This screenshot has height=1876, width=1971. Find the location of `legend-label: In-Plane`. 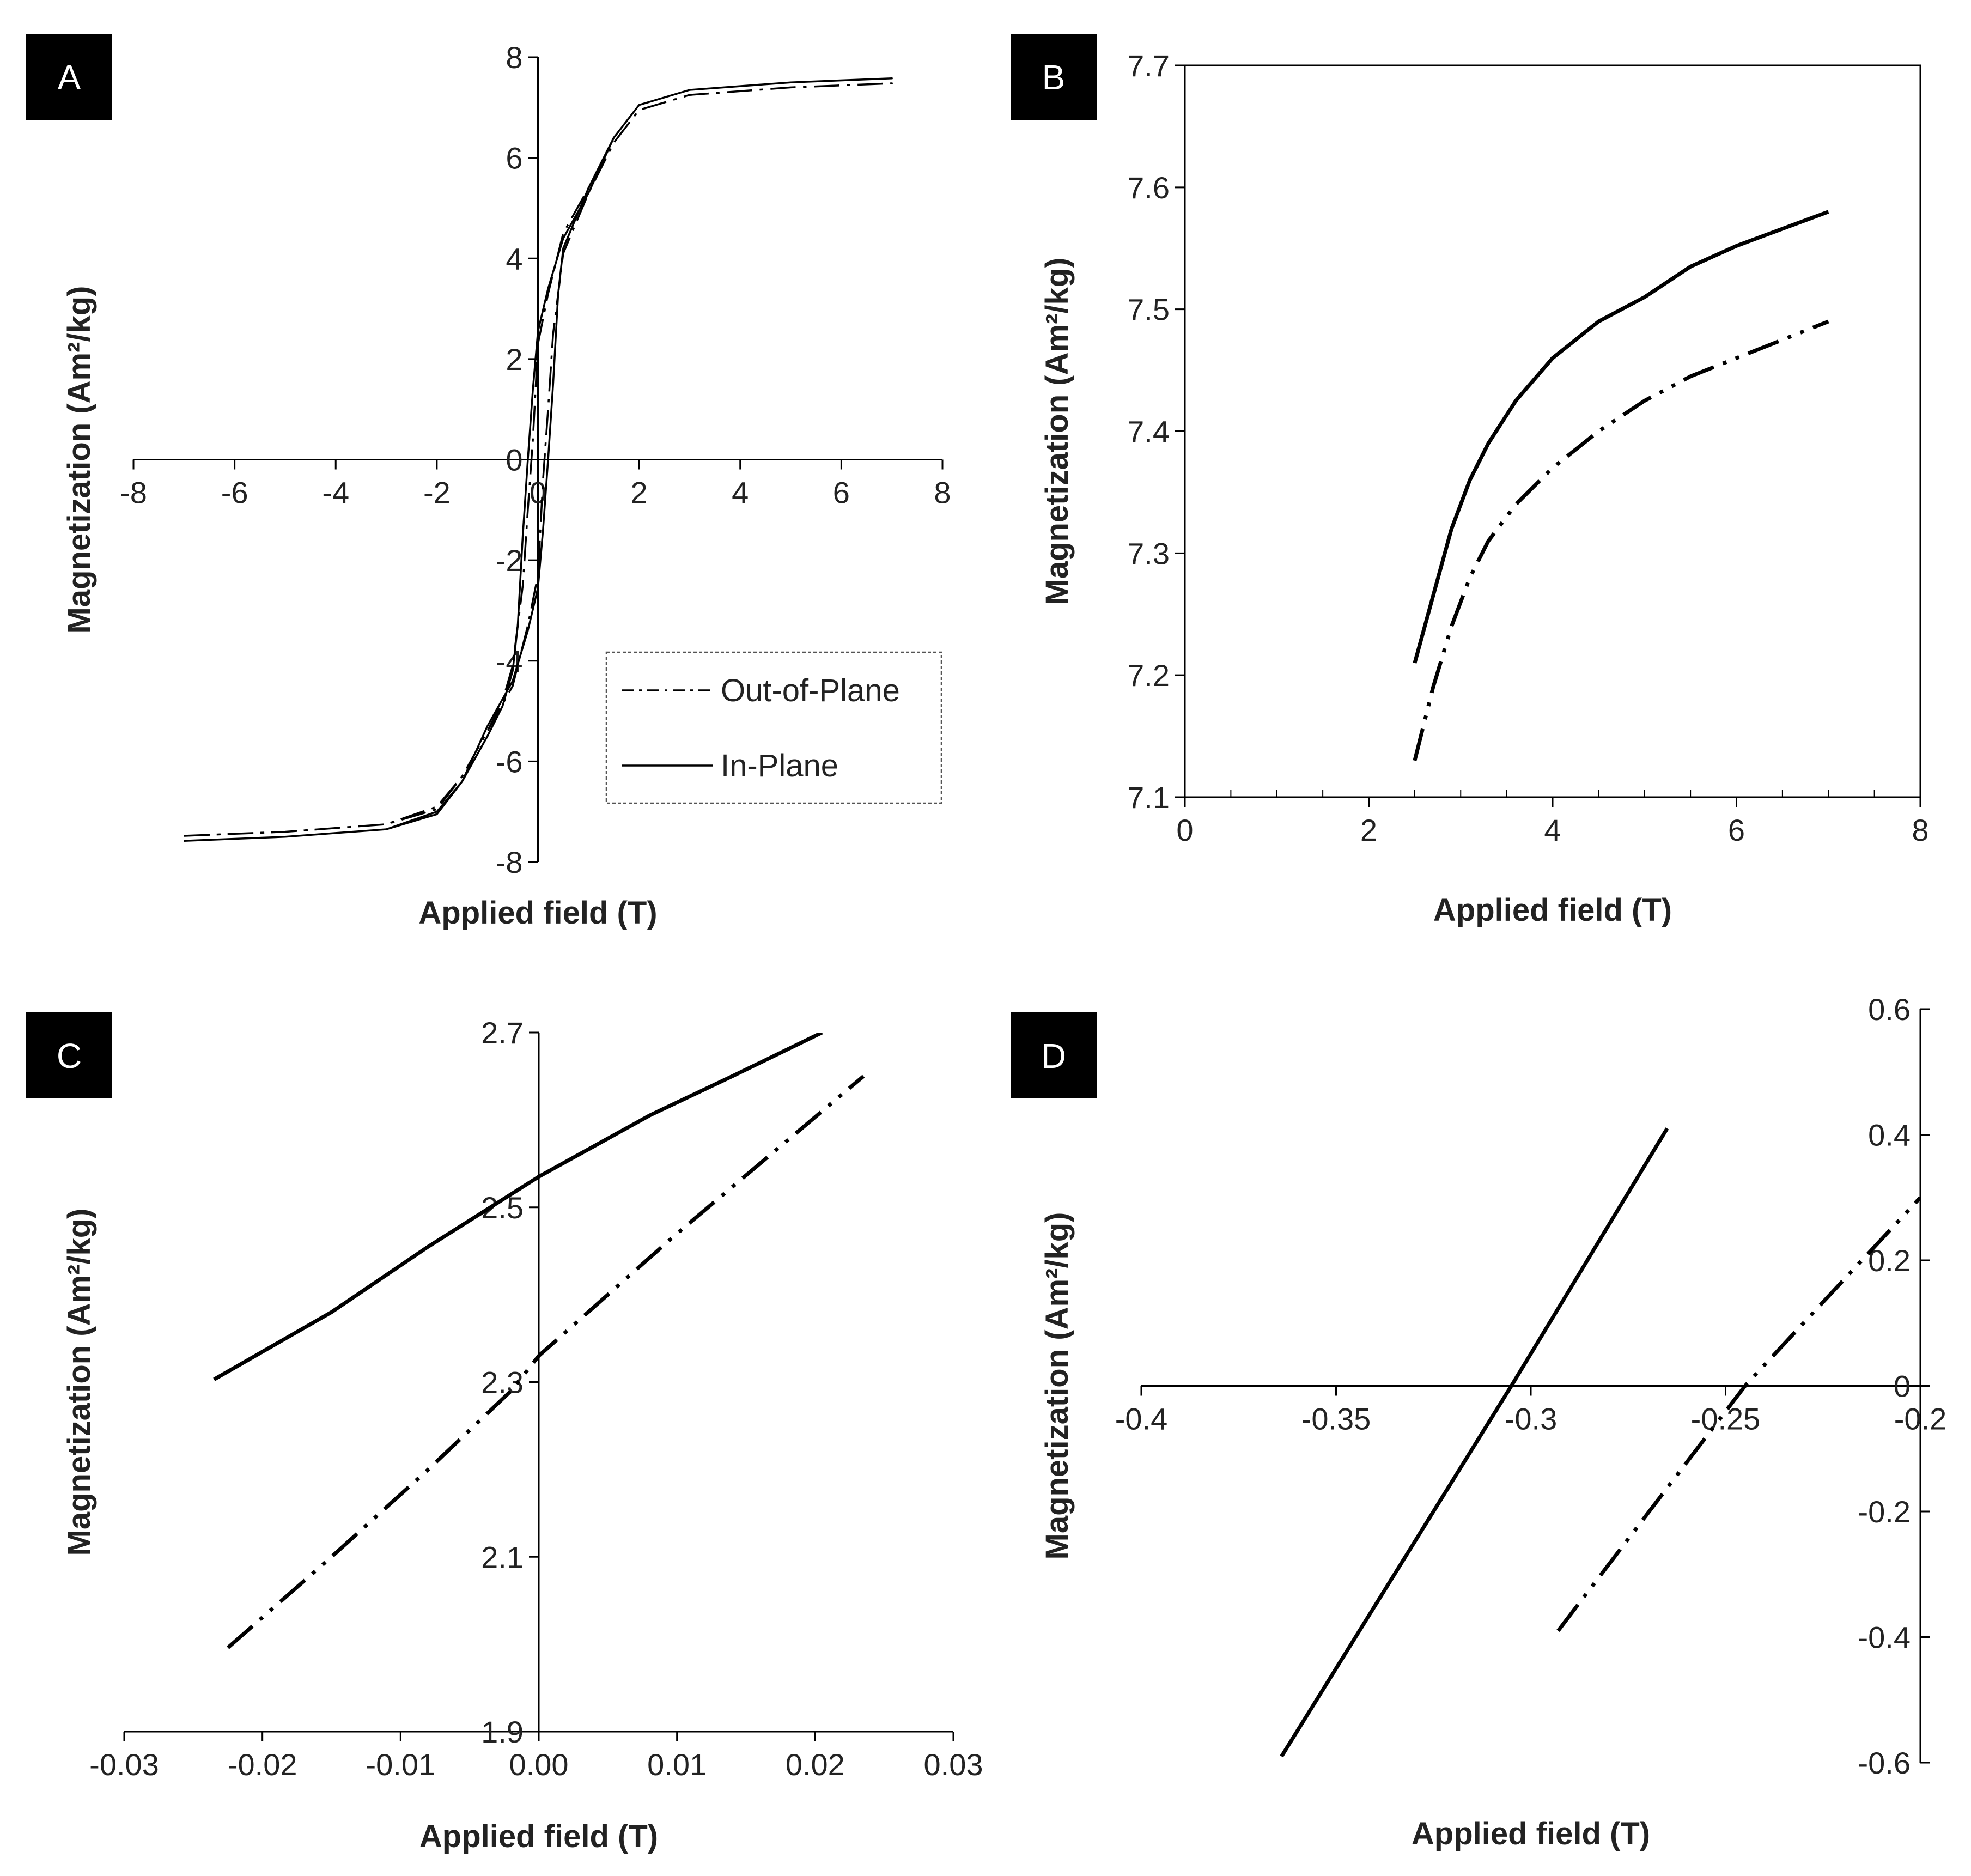

legend-label: In-Plane is located at coordinates (779, 766).